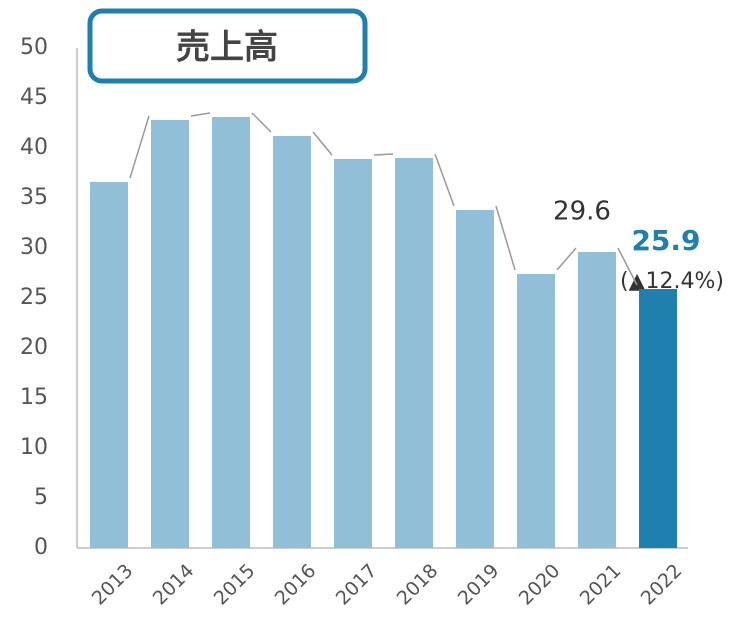 Image resolution: width=739 pixels, height=620 pixels. I want to click on x-tick-label: 2018, so click(418, 585).